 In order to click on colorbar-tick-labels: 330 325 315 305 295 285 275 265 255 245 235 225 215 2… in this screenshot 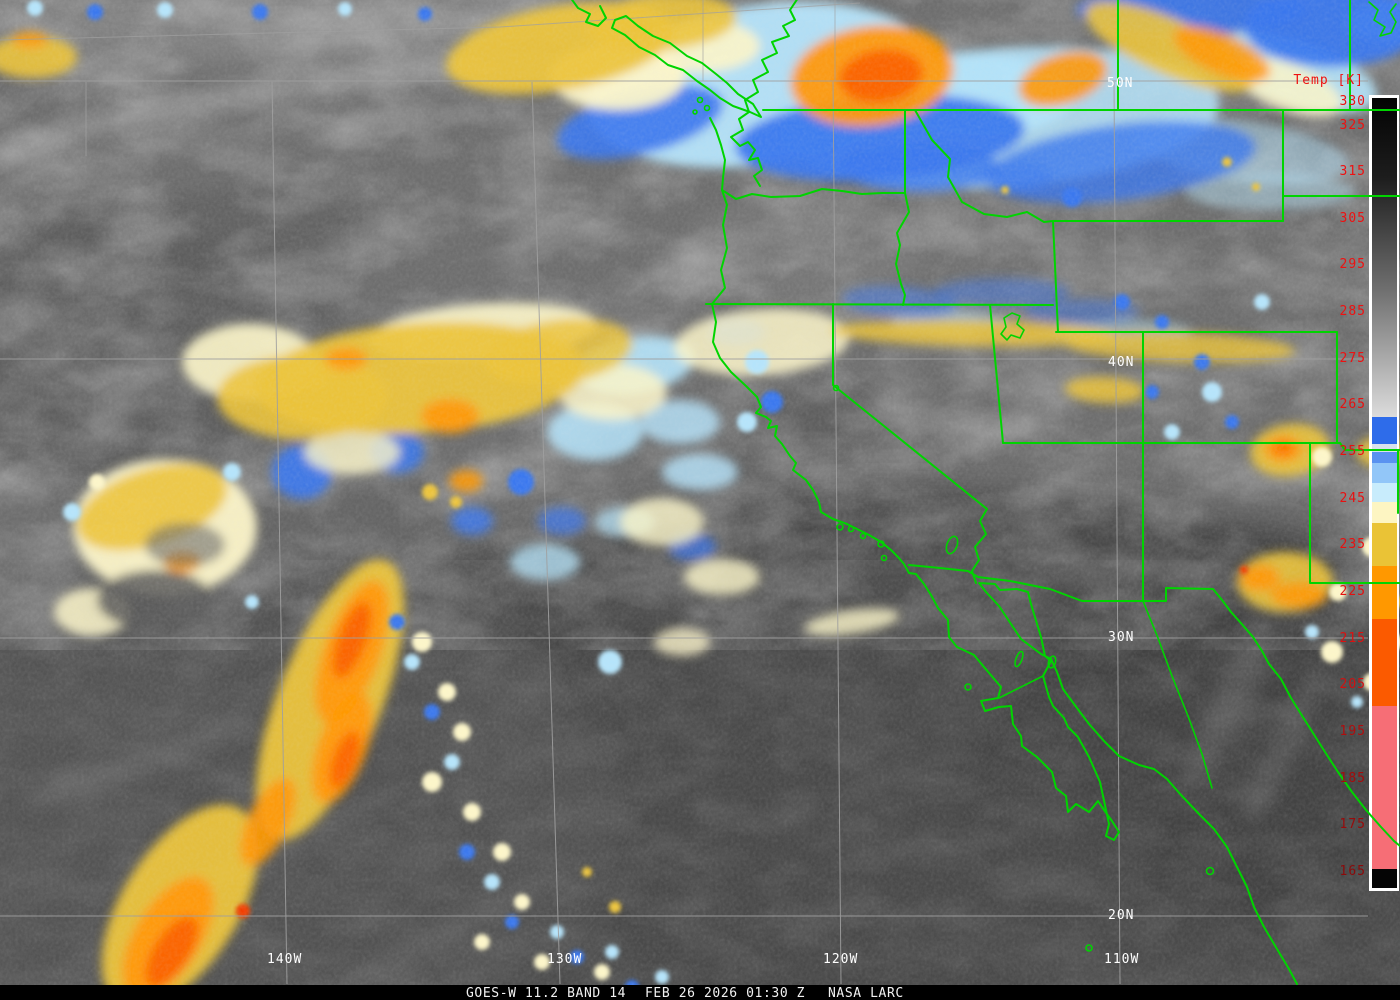, I will do `click(1353, 486)`.